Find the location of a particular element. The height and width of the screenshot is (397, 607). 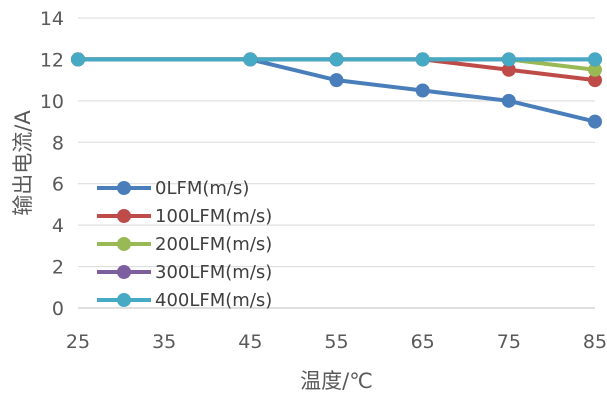

x-tick-label: 35 is located at coordinates (164, 342).